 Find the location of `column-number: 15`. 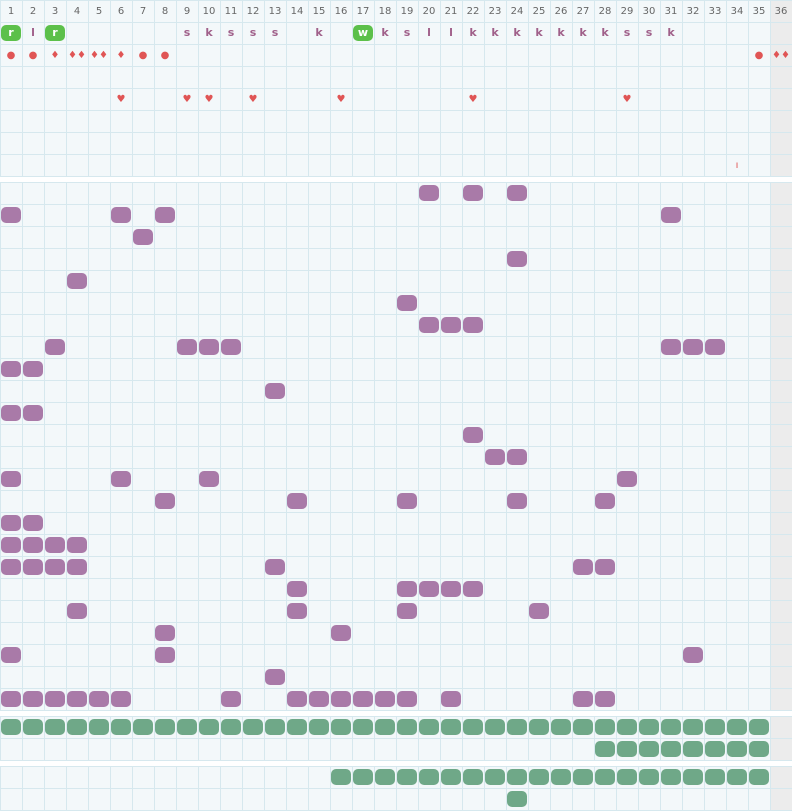

column-number: 15 is located at coordinates (319, 11).